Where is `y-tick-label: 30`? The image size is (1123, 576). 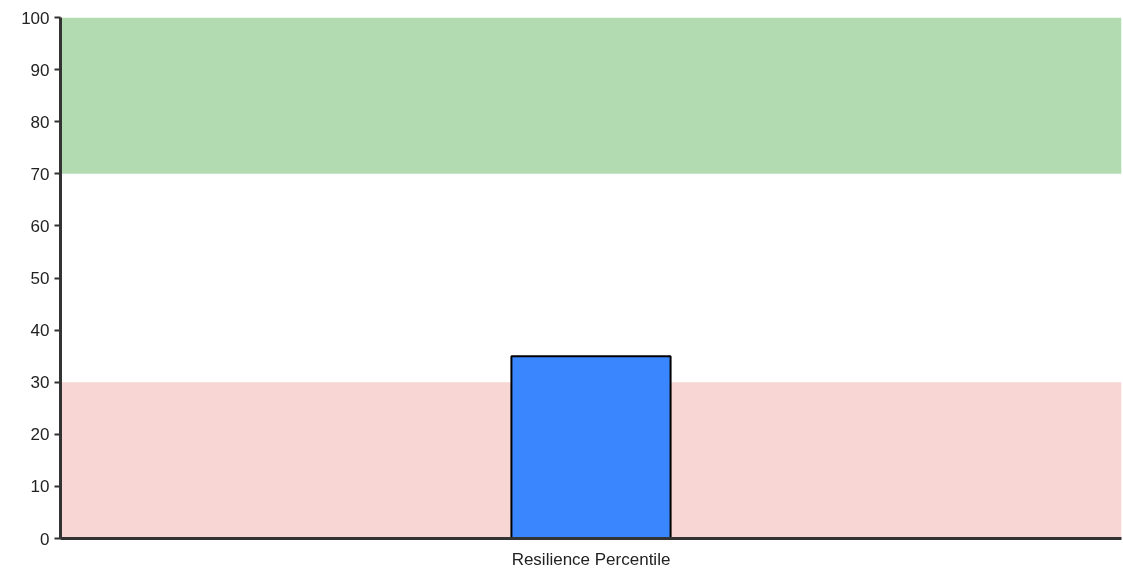 y-tick-label: 30 is located at coordinates (40, 383).